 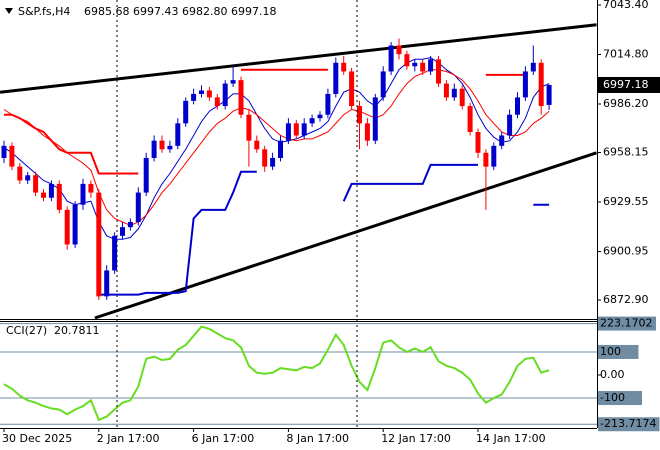 I want to click on y-tick-label: 6986.20, so click(x=626, y=103).